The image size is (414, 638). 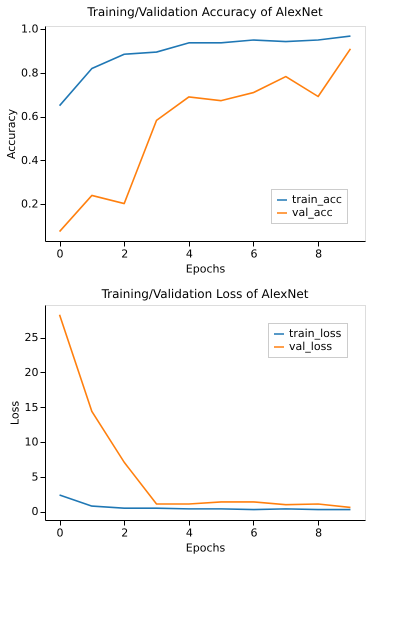 I want to click on y-tick-label: 5, so click(x=35, y=477).